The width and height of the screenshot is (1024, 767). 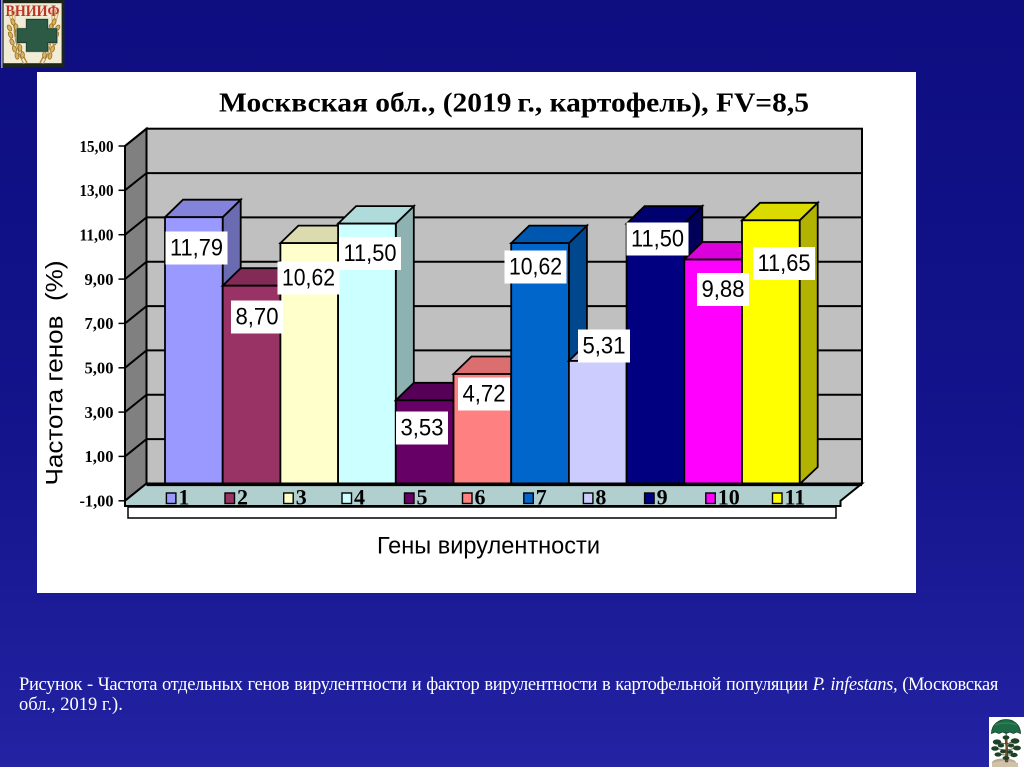 What do you see at coordinates (97, 146) in the screenshot?
I see `svg-text: 15,00` at bounding box center [97, 146].